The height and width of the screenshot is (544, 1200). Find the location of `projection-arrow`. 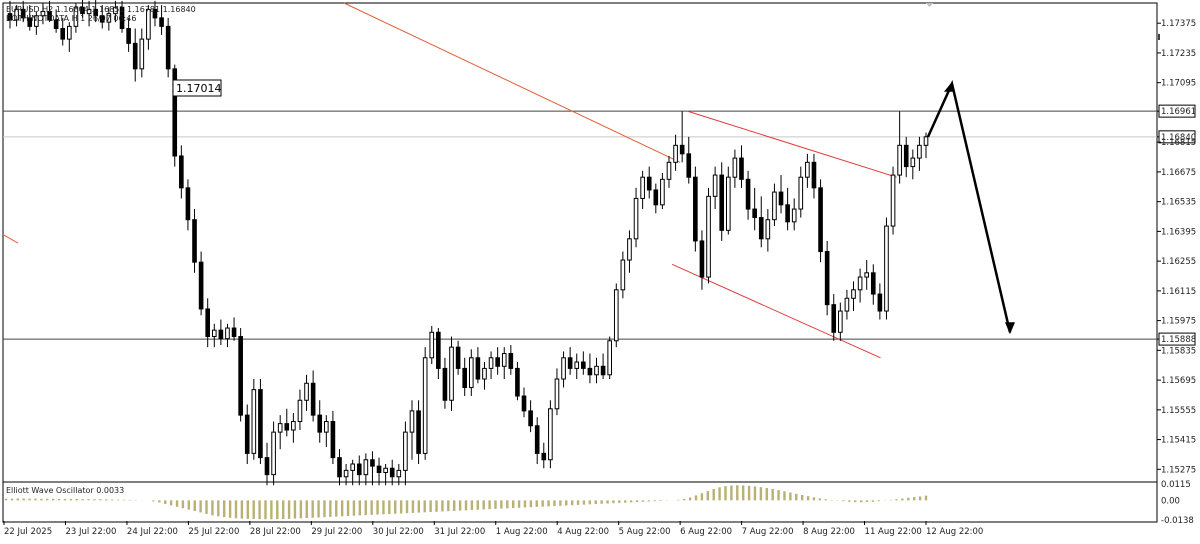

projection-arrow is located at coordinates (970, 207).